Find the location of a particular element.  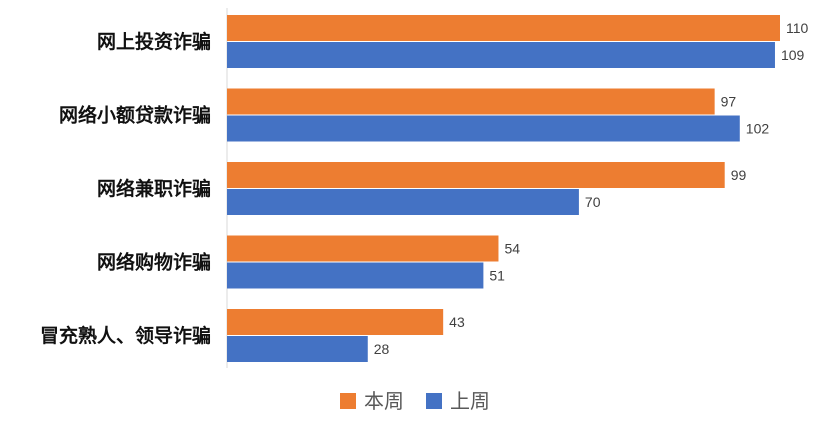

data-label: 99 is located at coordinates (739, 175).